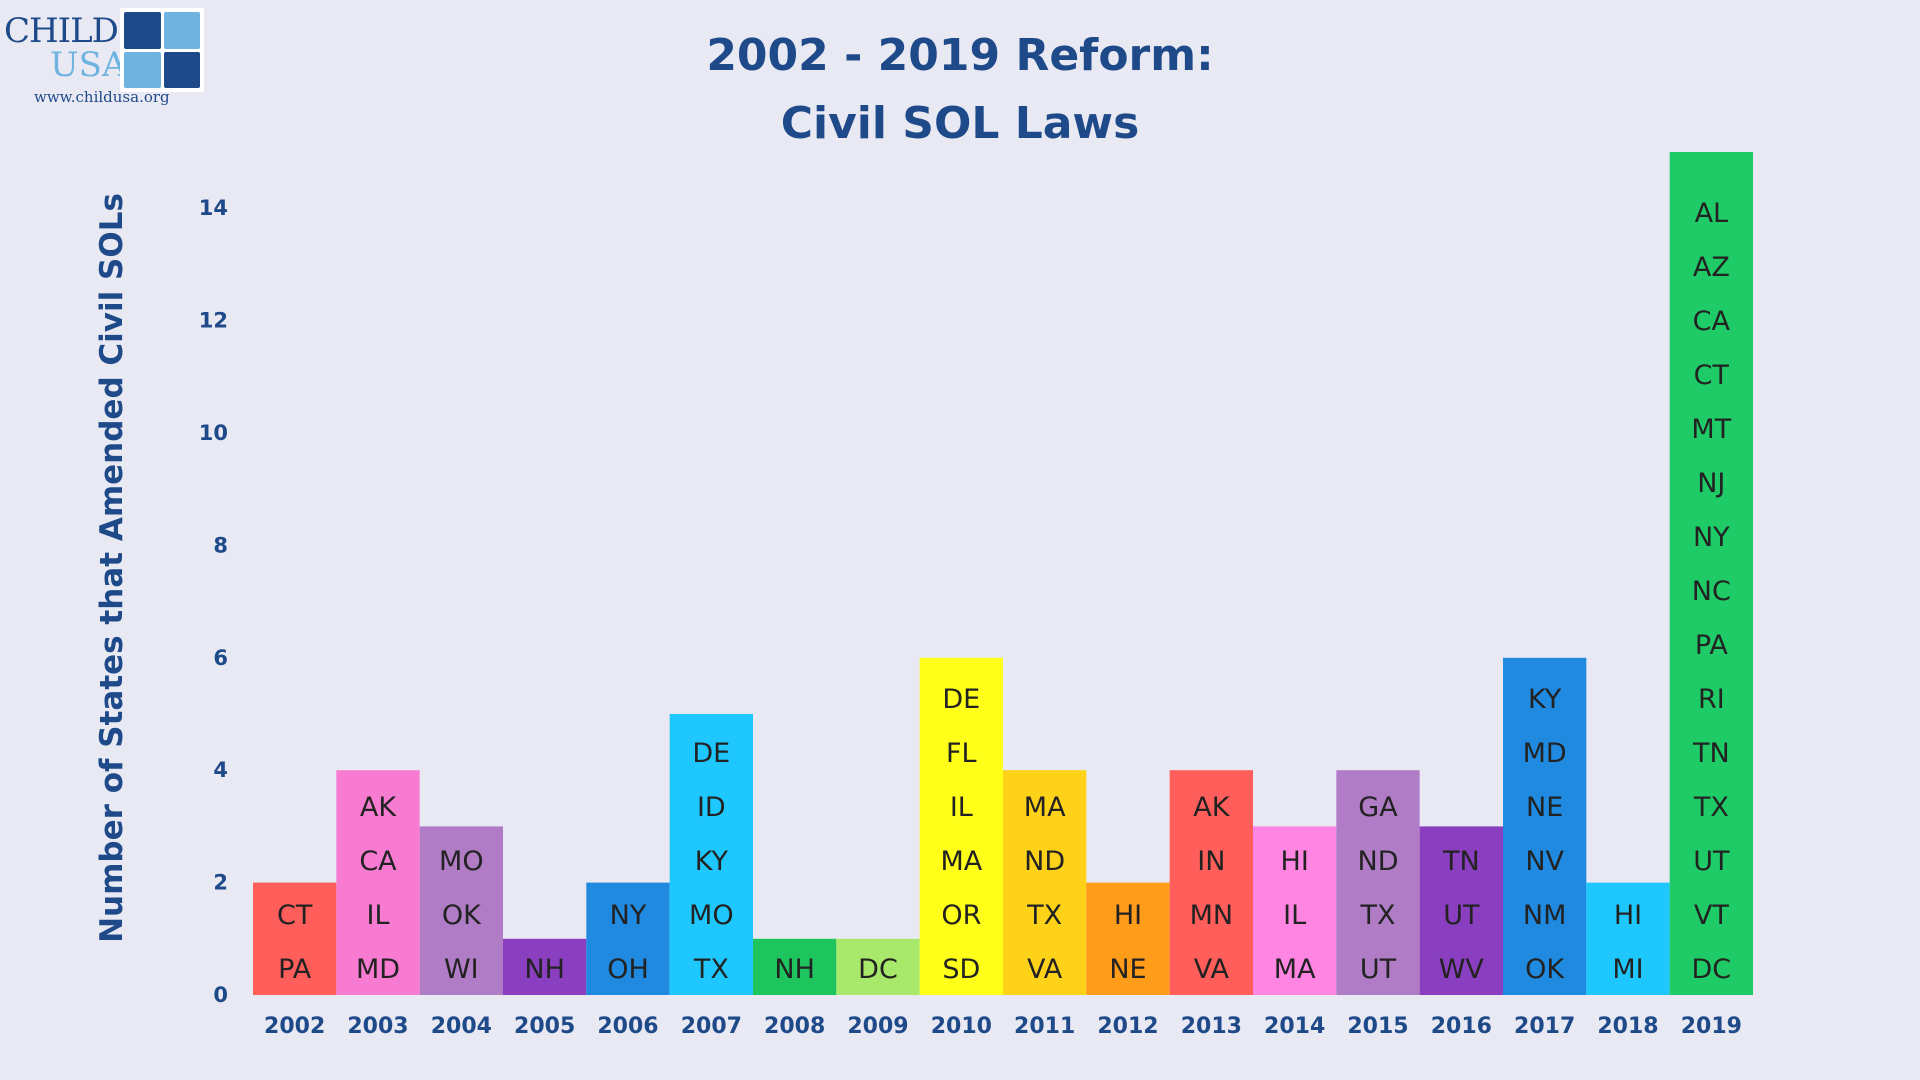  Describe the element at coordinates (102, 97) in the screenshot. I see `logo-url: www.childusa.org` at that location.